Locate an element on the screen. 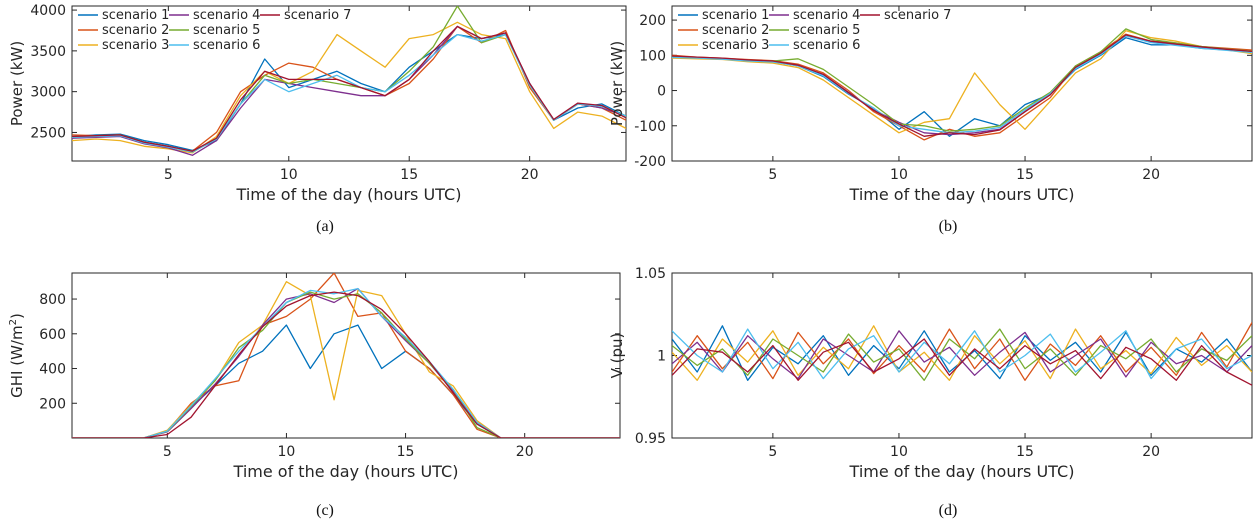 The height and width of the screenshot is (522, 1257). y-tick-label: 0.95 is located at coordinates (650, 439).